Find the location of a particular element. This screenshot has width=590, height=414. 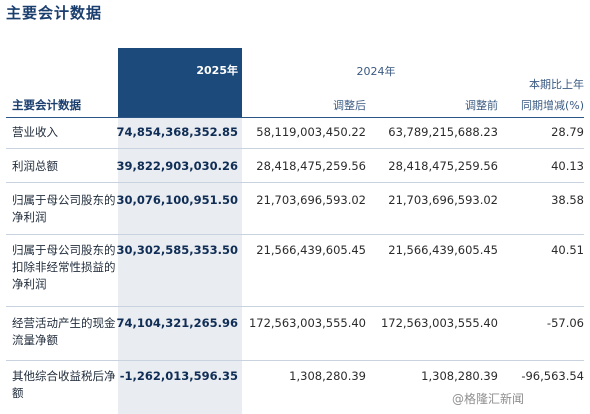

value-adjusted-before: 21,703,696,593.02 is located at coordinates (443, 200).